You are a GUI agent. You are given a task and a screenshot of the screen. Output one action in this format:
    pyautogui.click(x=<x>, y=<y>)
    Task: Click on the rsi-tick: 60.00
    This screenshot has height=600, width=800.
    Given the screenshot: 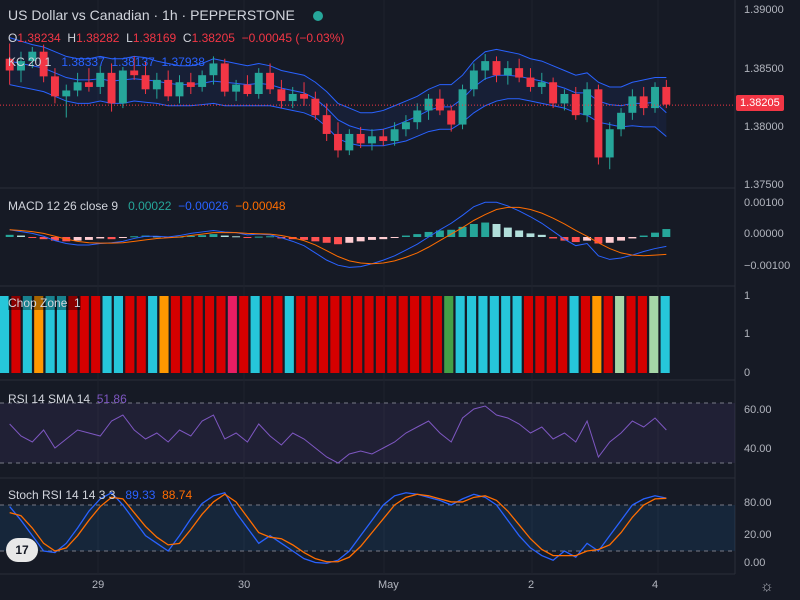 What is the action you would take?
    pyautogui.click(x=758, y=410)
    